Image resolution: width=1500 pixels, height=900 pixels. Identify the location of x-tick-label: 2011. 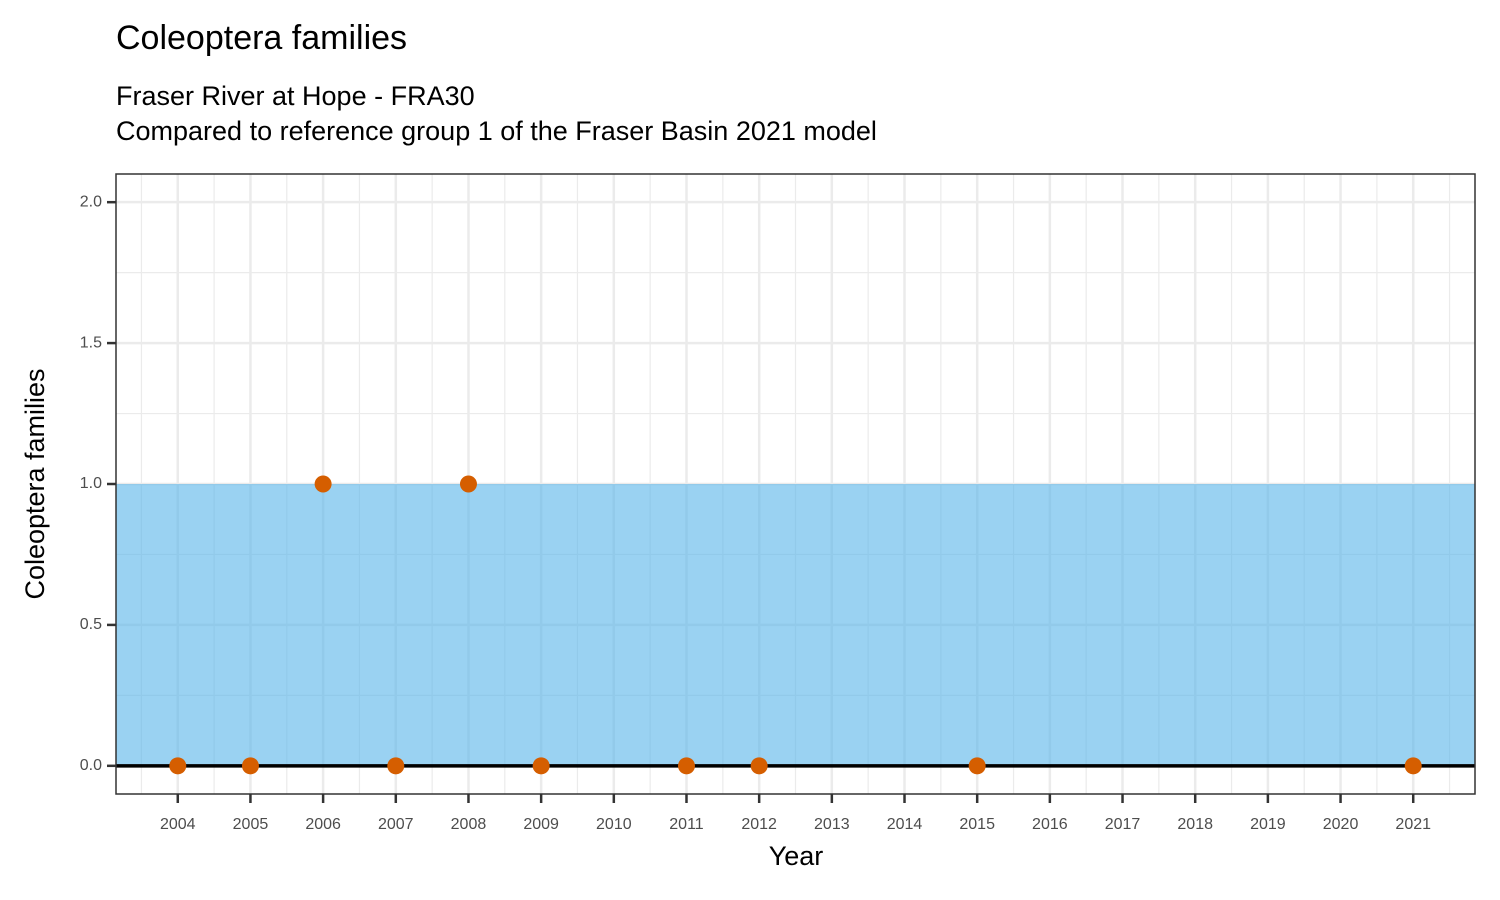
(686, 824).